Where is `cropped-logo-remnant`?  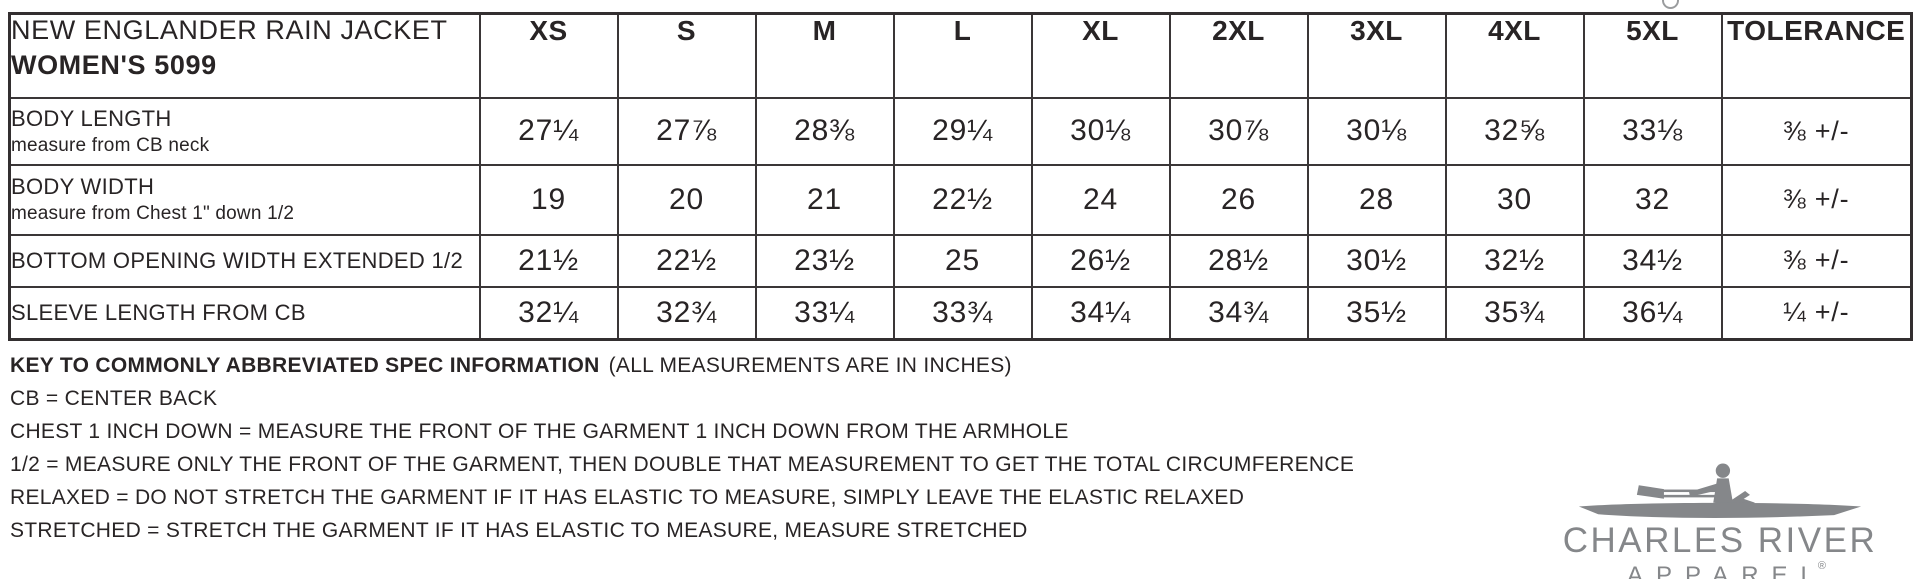
cropped-logo-remnant is located at coordinates (1670, 4).